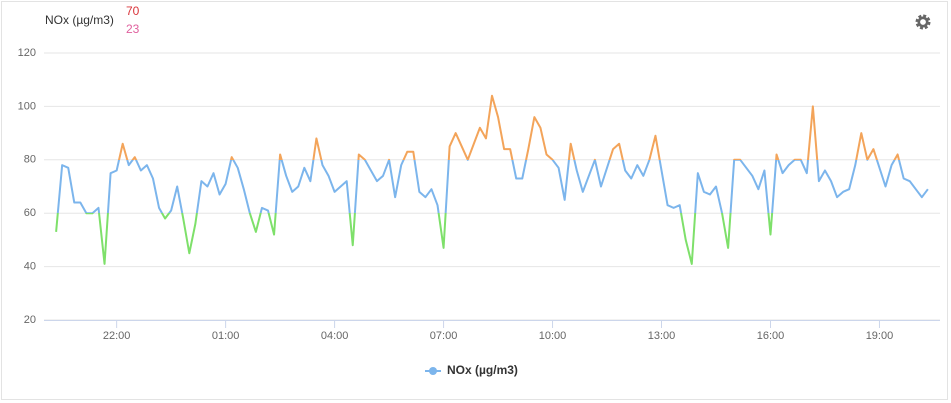 This screenshot has height=403, width=951. What do you see at coordinates (923, 22) in the screenshot?
I see `settings-icon` at bounding box center [923, 22].